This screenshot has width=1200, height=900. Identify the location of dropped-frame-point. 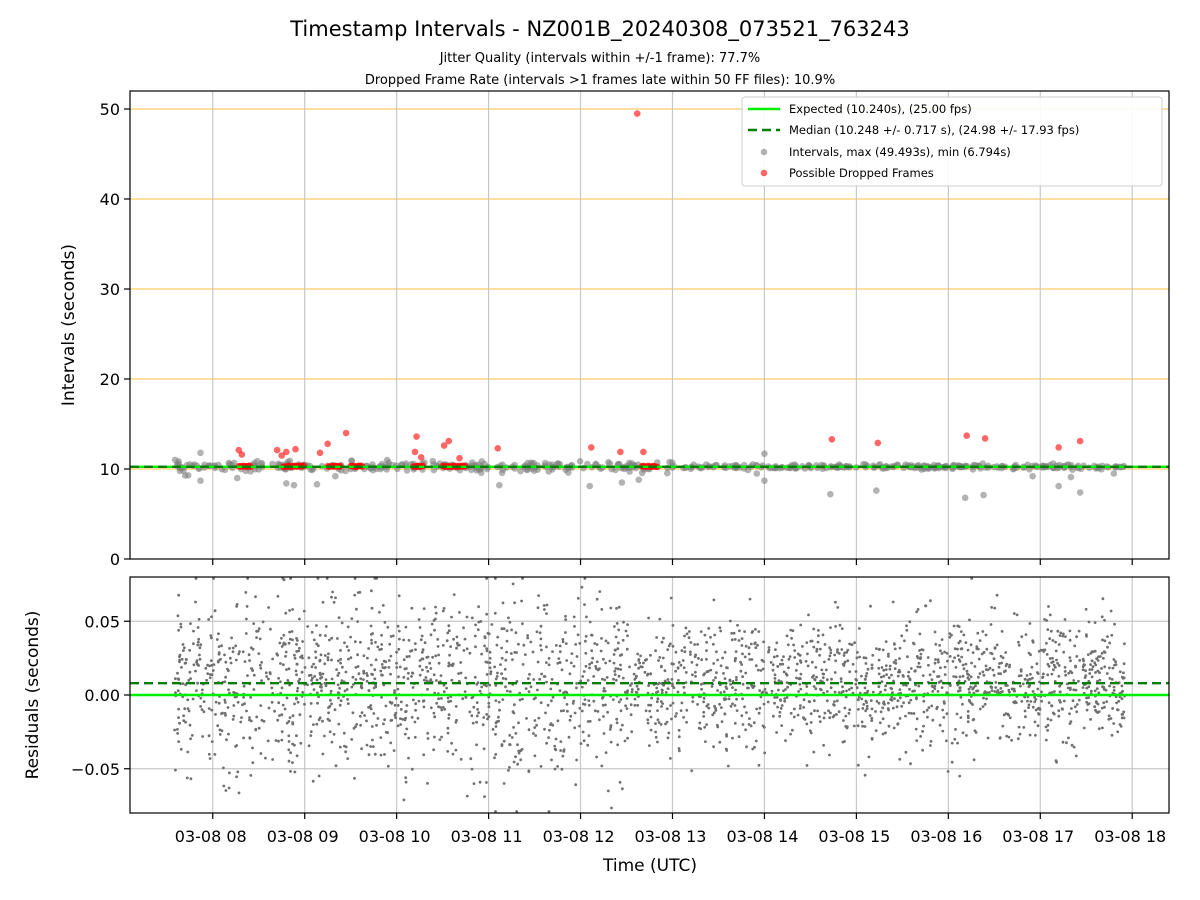
(591, 447).